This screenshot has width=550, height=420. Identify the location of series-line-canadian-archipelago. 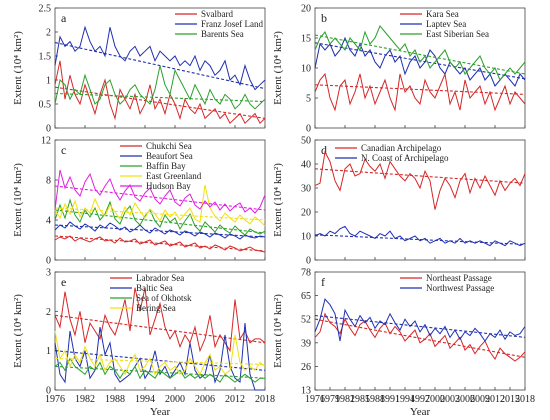
(420, 180).